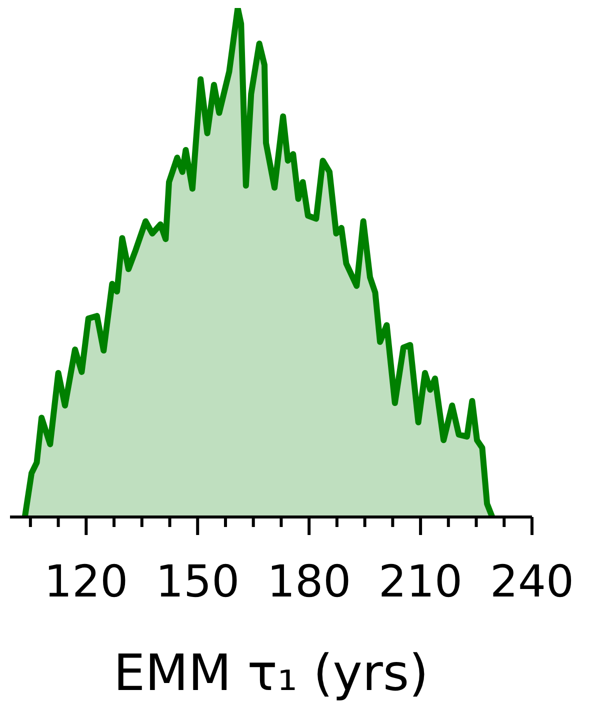 This screenshot has width=590, height=721. What do you see at coordinates (309, 582) in the screenshot?
I see `x-tick-label: 180` at bounding box center [309, 582].